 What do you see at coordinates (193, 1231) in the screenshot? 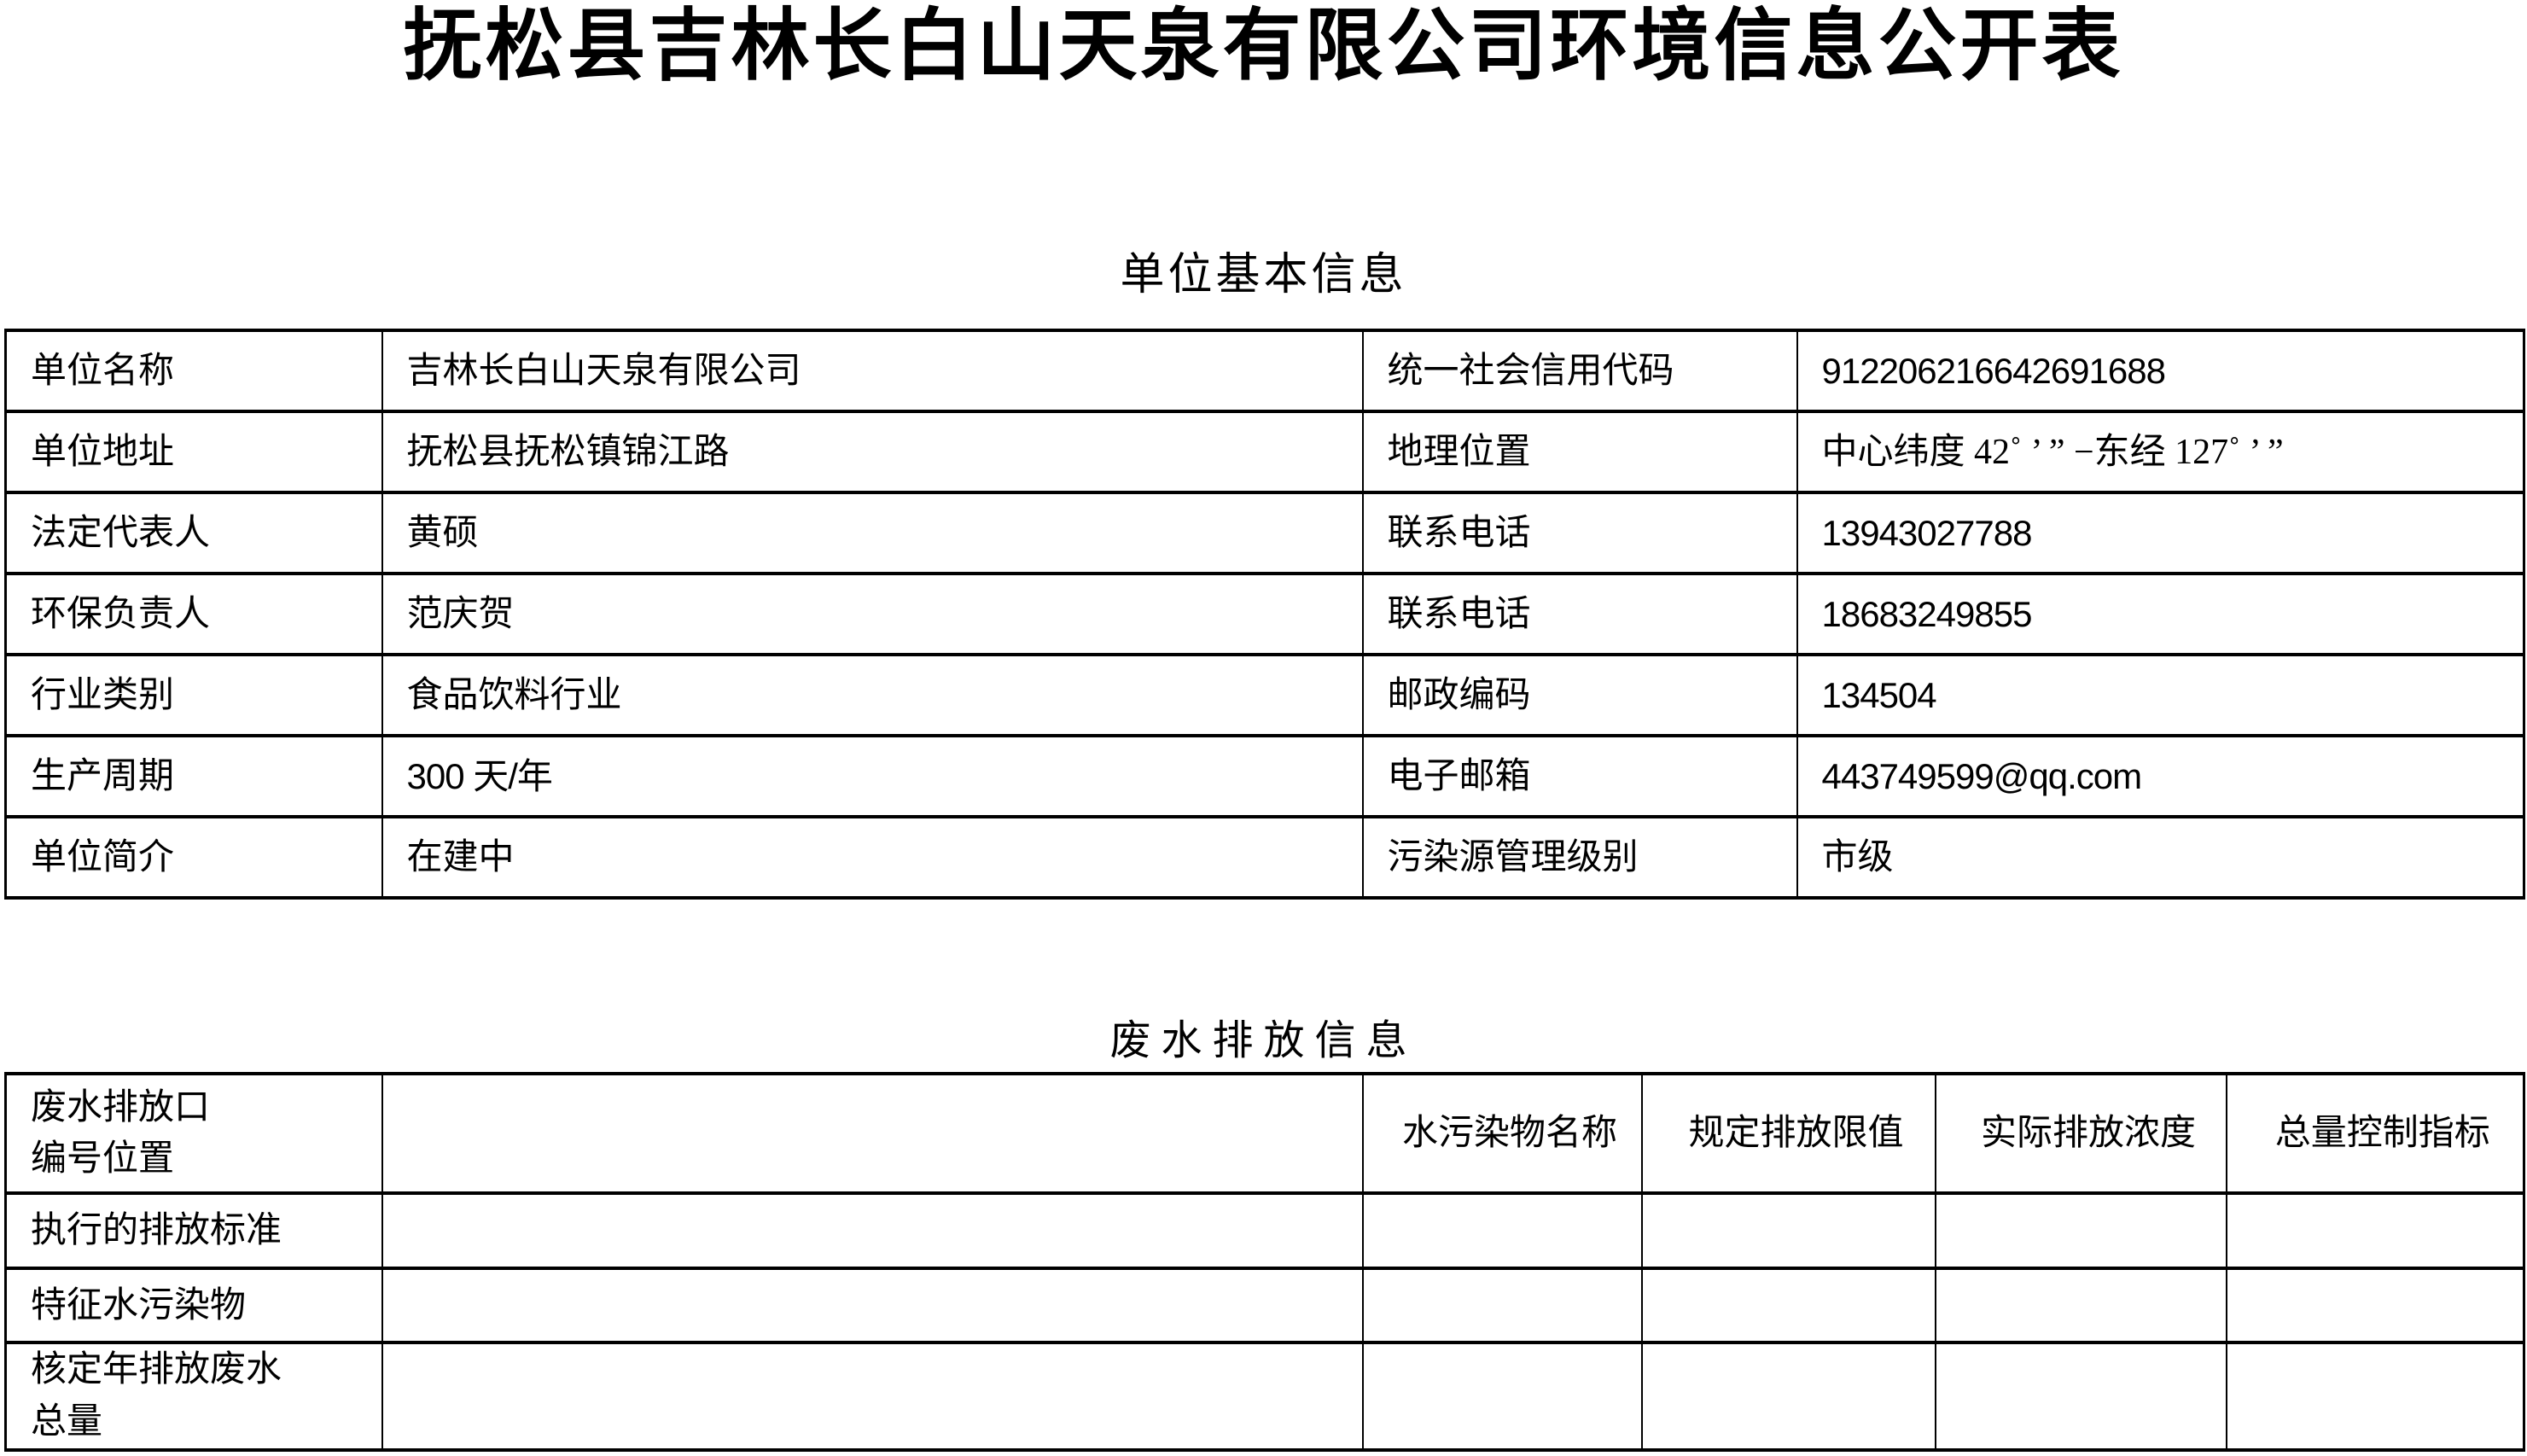
I see `label-discharge-standard: 执行的排放标准` at bounding box center [193, 1231].